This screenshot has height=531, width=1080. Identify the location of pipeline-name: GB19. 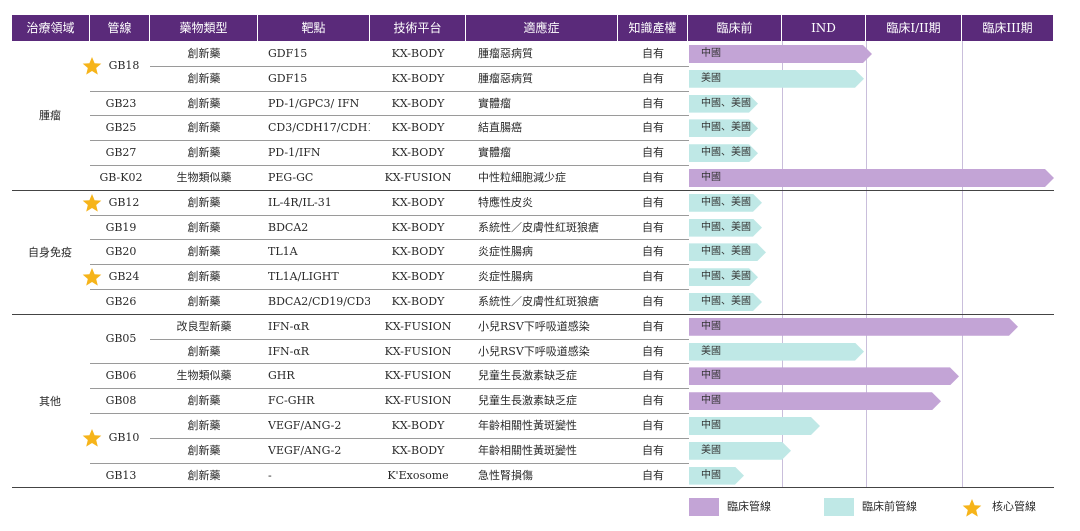
(121, 227).